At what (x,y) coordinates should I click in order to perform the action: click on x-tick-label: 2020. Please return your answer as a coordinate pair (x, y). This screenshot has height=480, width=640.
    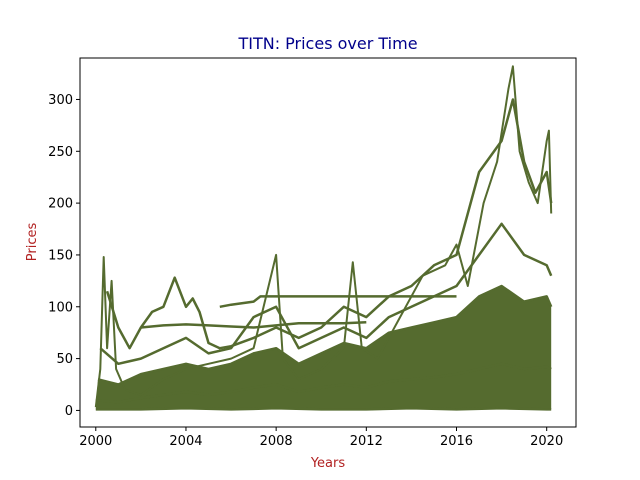
    Looking at the image, I should click on (546, 441).